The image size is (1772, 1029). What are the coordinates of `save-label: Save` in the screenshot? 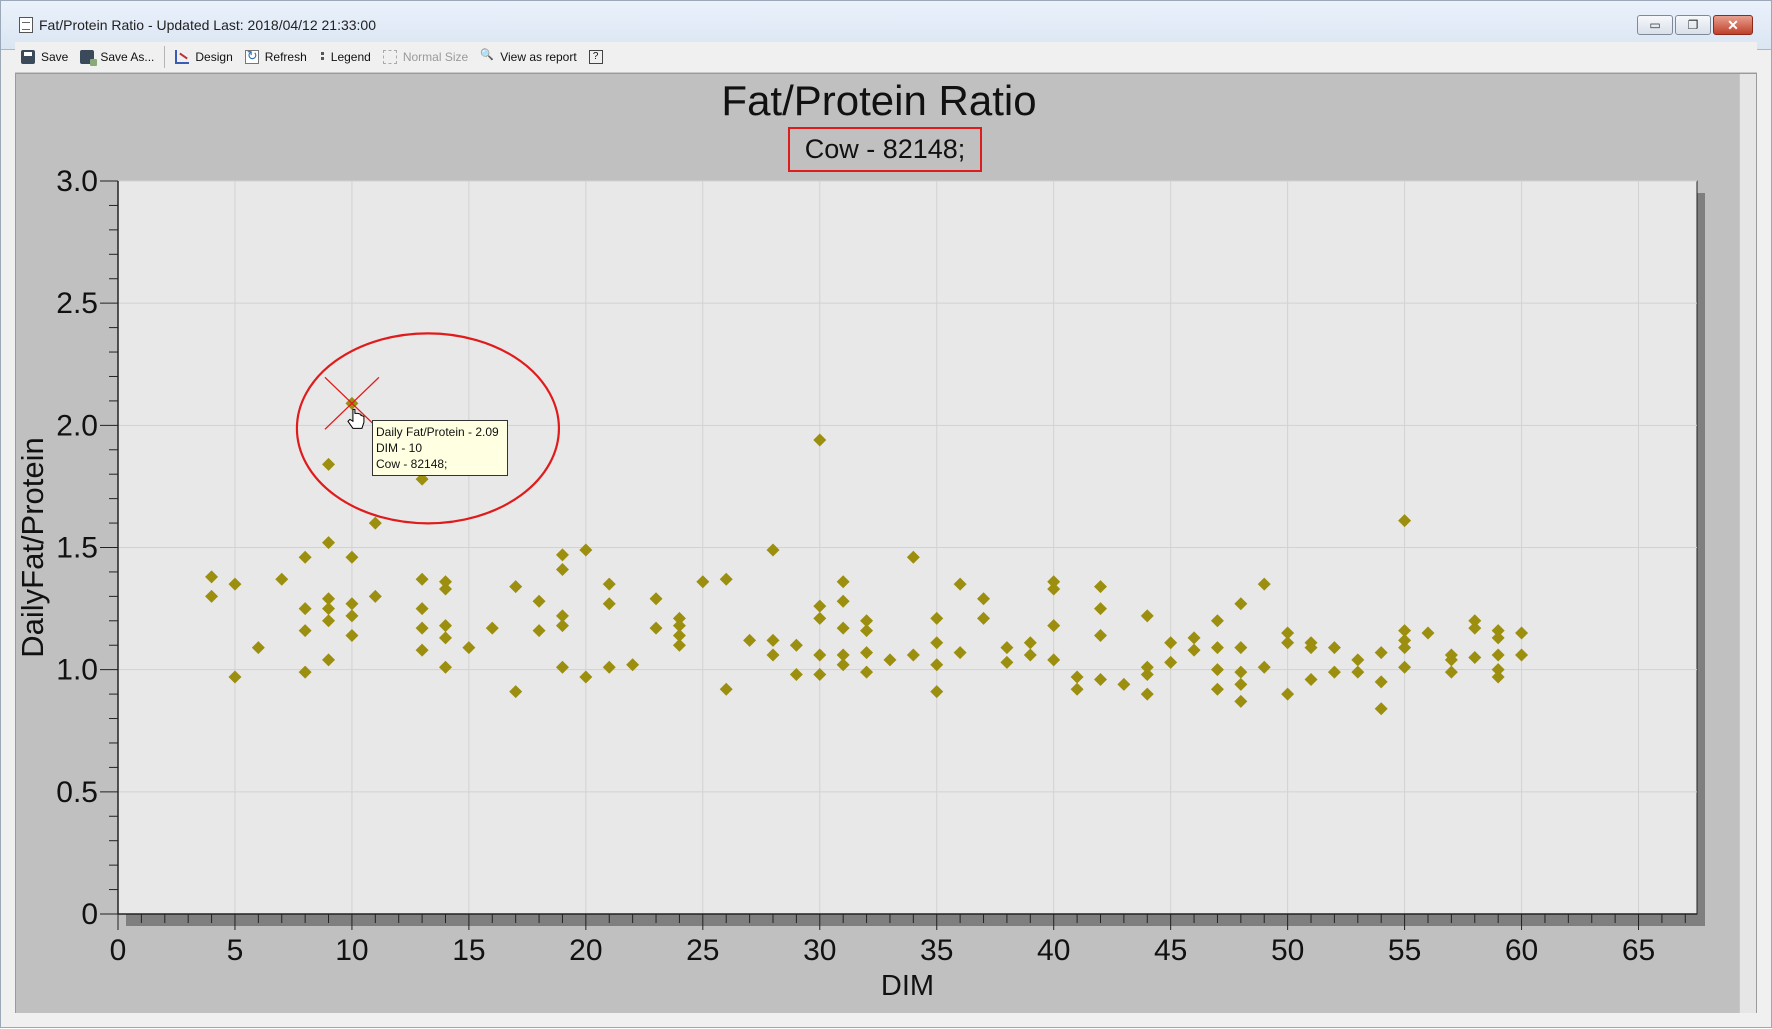 It's located at (55, 57).